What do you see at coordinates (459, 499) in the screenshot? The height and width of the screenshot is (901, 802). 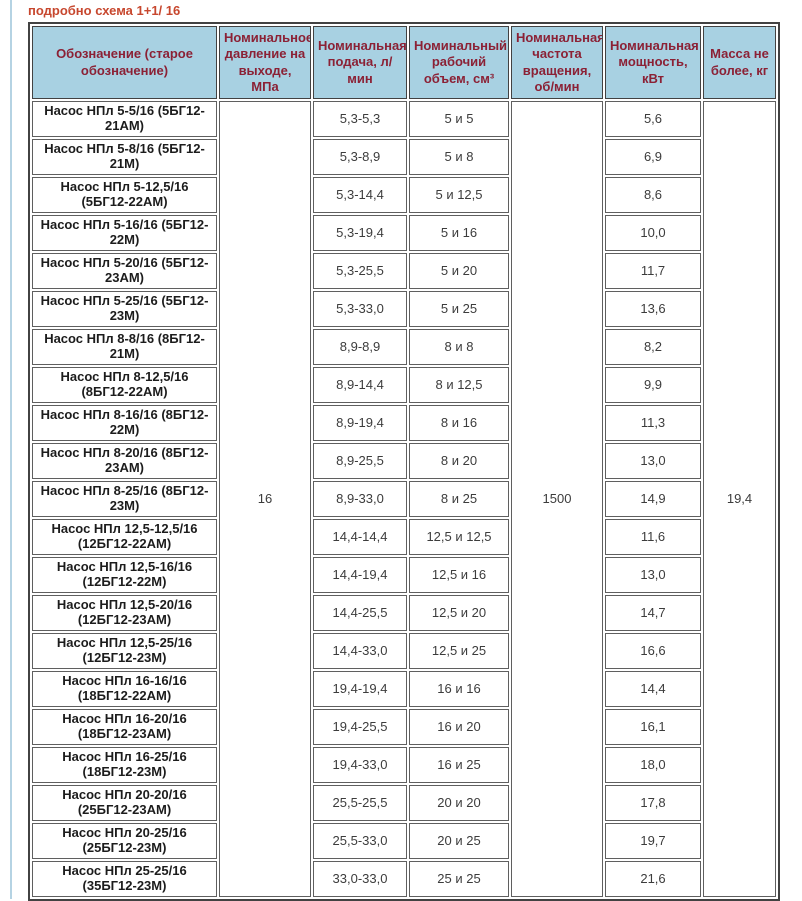 I see `cell-volume: 8 и 25` at bounding box center [459, 499].